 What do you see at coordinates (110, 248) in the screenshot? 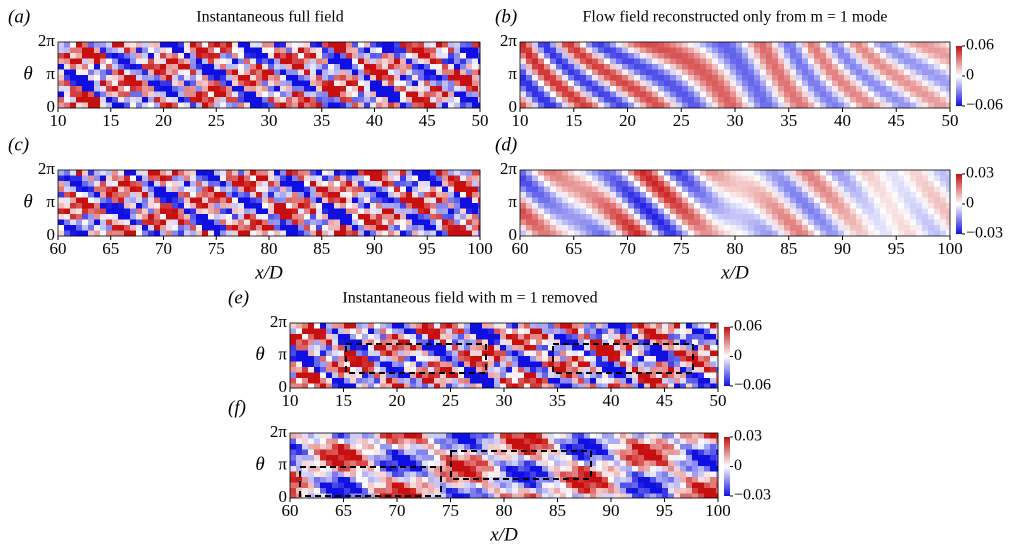
I see `x-tick-label: 65` at bounding box center [110, 248].